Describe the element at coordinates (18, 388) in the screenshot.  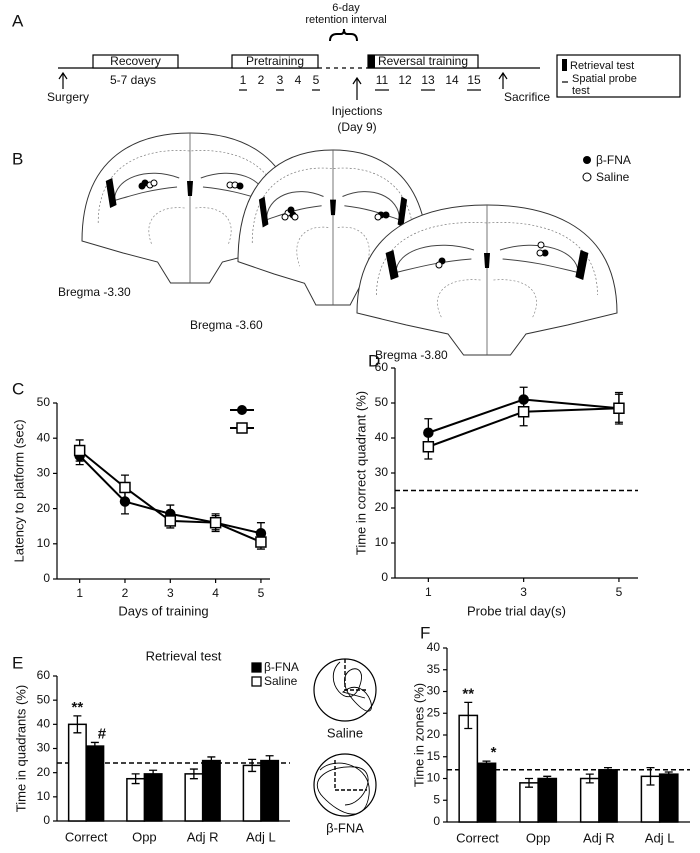
I see `panel-label: C` at that location.